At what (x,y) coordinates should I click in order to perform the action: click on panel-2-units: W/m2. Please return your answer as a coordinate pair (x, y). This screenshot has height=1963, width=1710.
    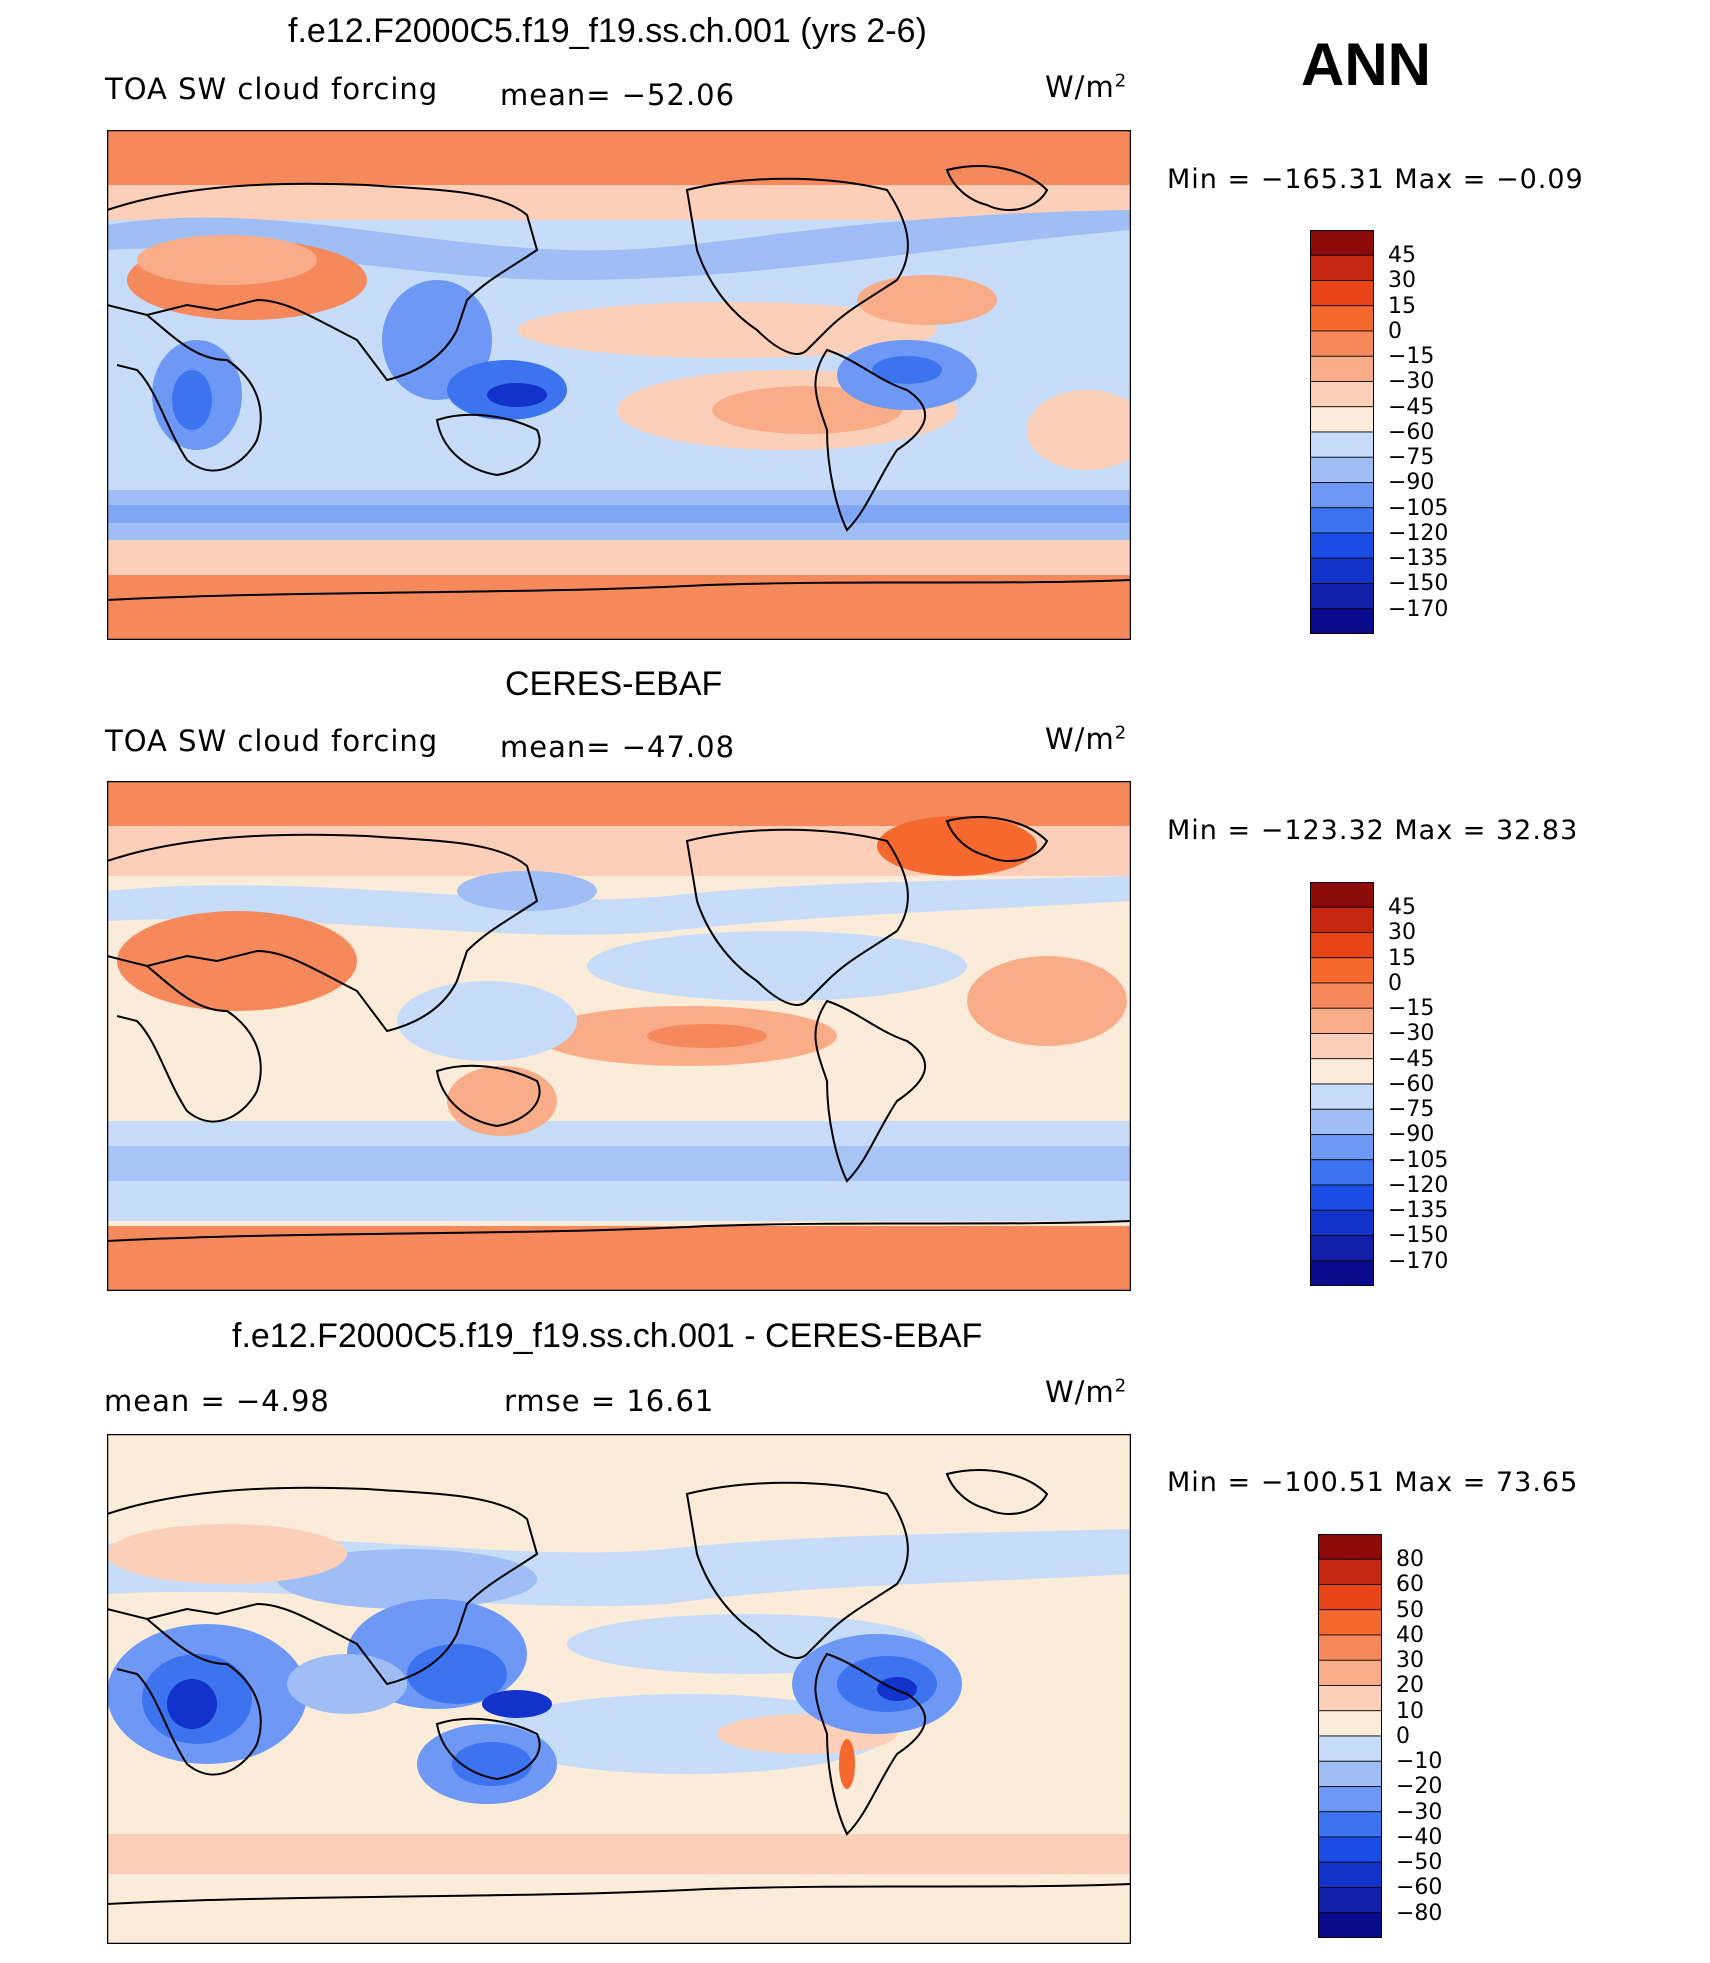
    Looking at the image, I should click on (1086, 739).